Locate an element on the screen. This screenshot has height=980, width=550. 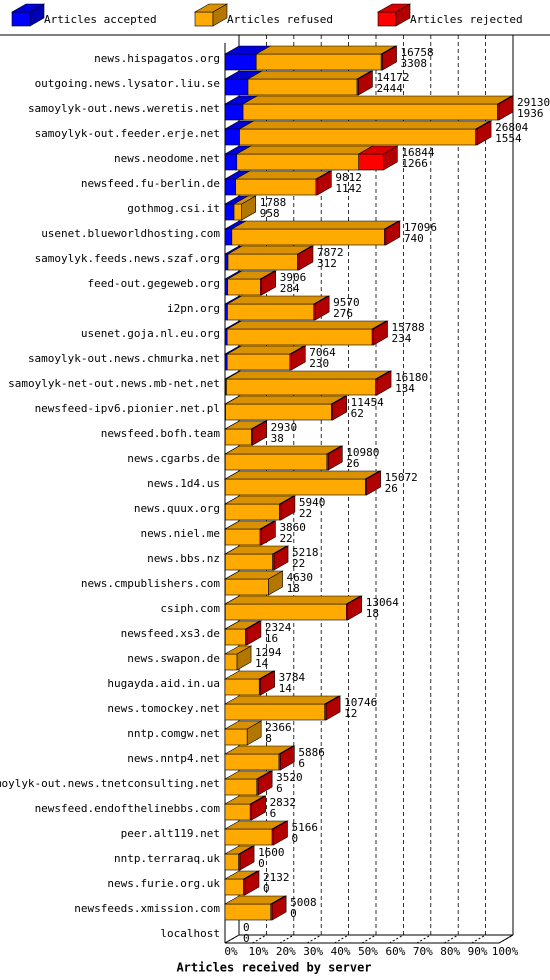
row-label: 6 is located at coordinates (273, 813).